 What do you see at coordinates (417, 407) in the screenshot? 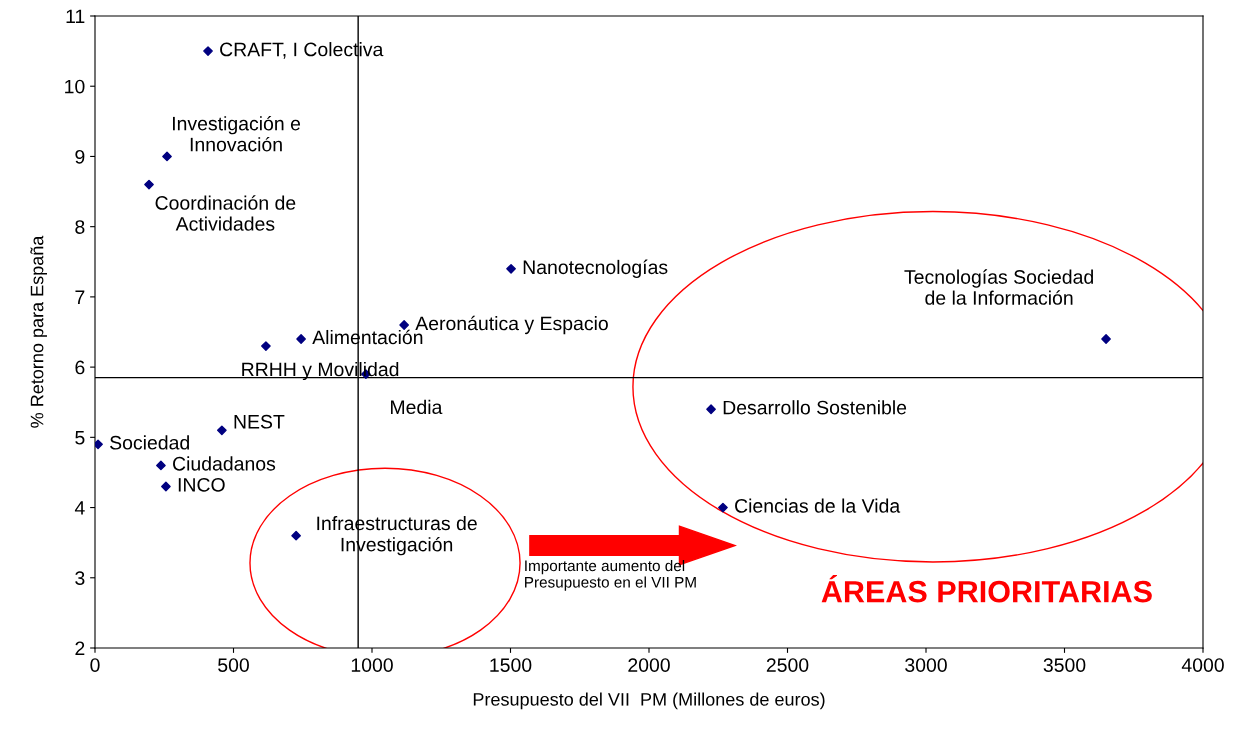
I see `annotation: Media` at bounding box center [417, 407].